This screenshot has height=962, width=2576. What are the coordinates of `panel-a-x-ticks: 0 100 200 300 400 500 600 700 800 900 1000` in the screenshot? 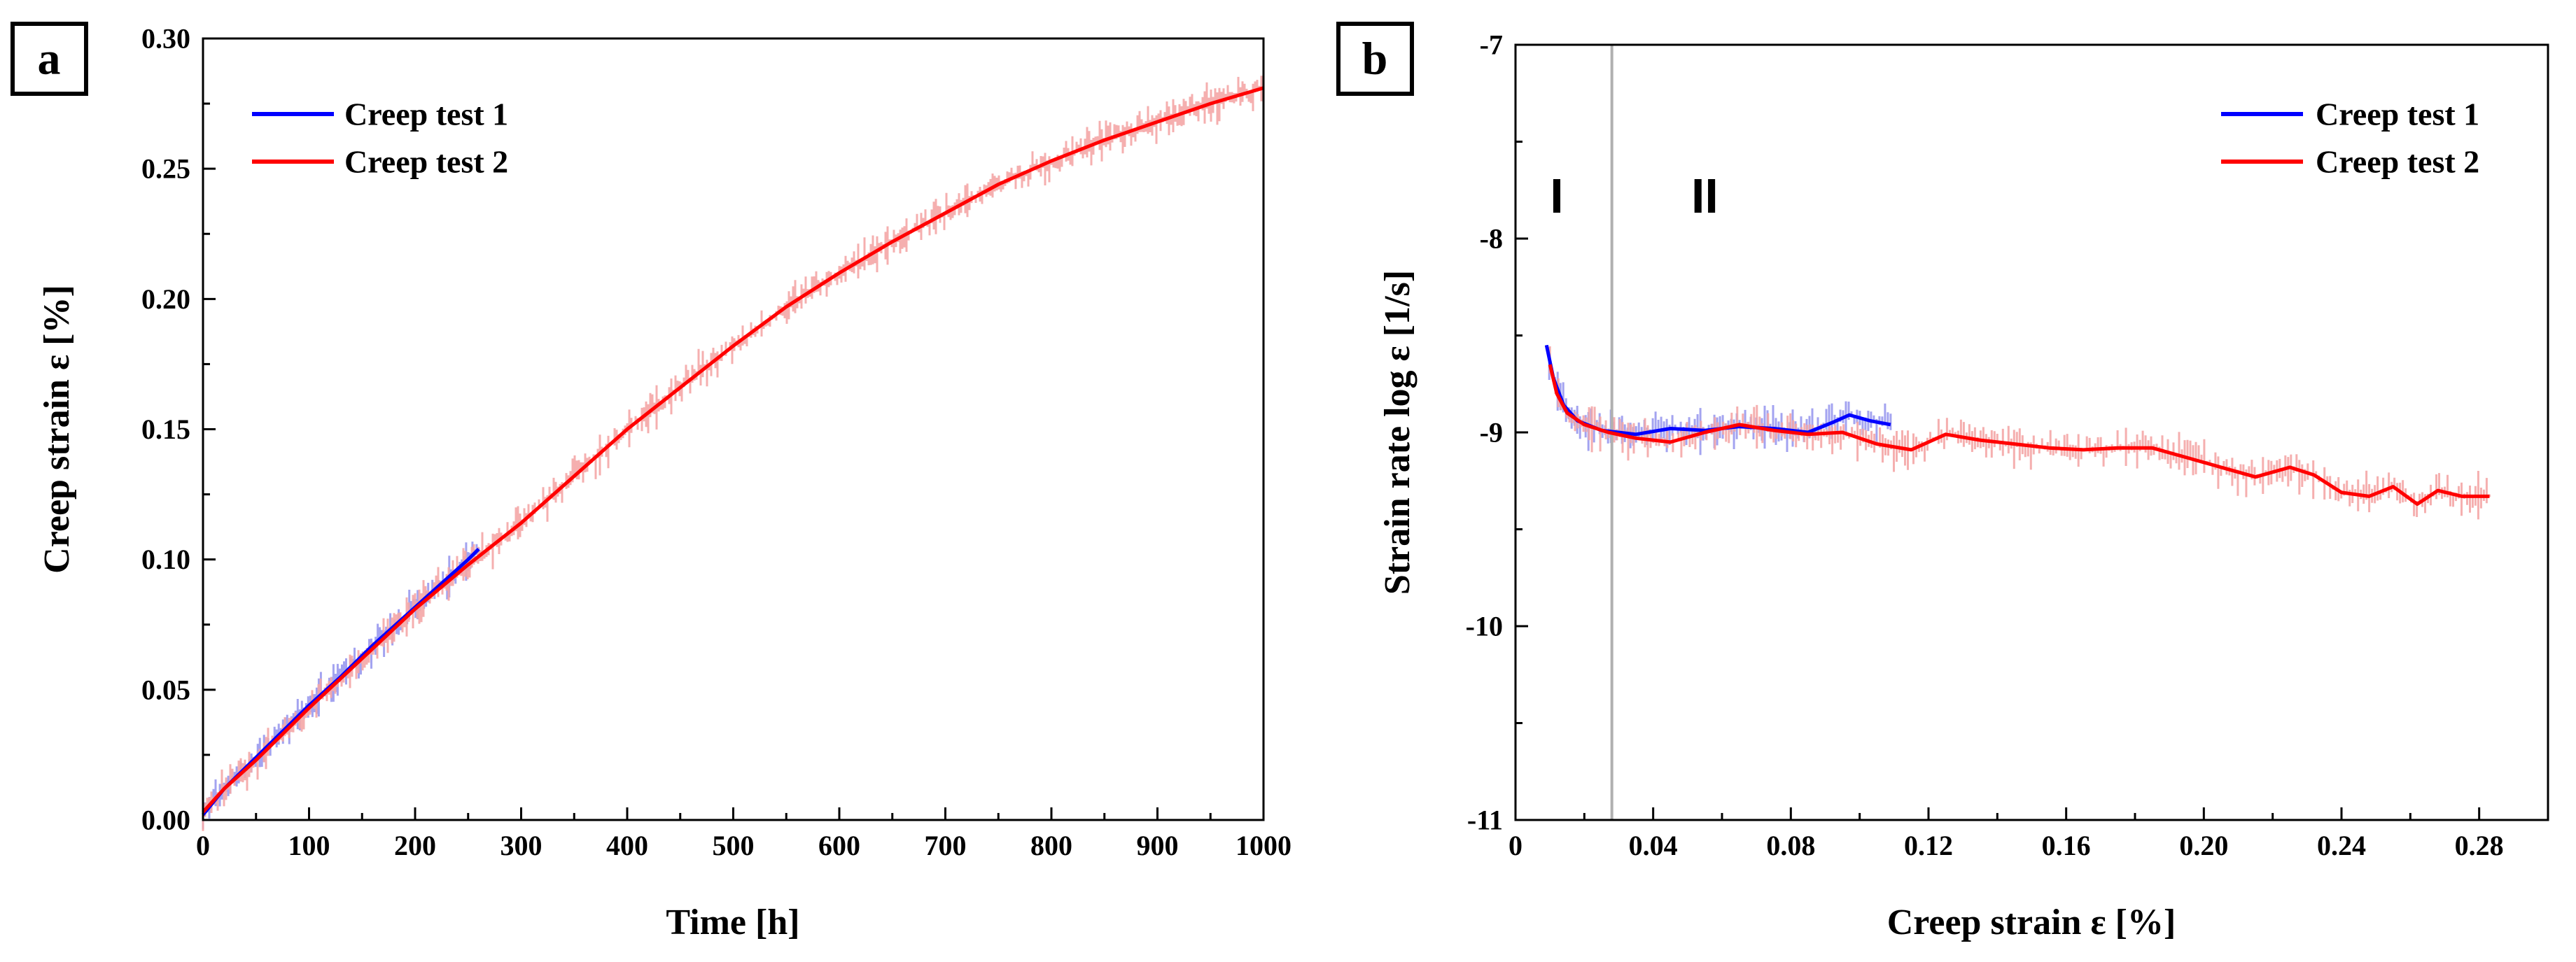 It's located at (744, 834).